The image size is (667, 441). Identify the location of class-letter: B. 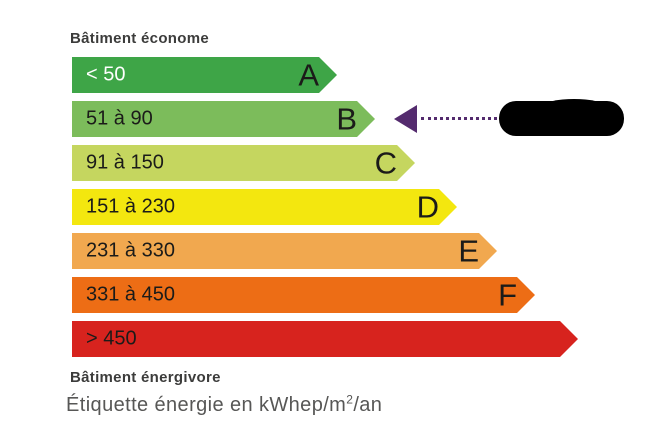
(346, 119).